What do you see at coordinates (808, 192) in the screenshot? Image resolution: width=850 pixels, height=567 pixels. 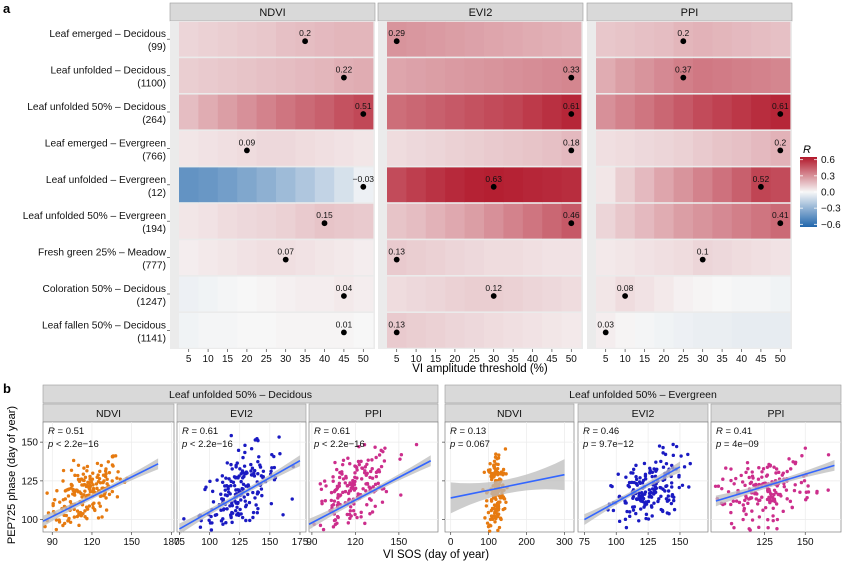 I see `colorbar-bar` at bounding box center [808, 192].